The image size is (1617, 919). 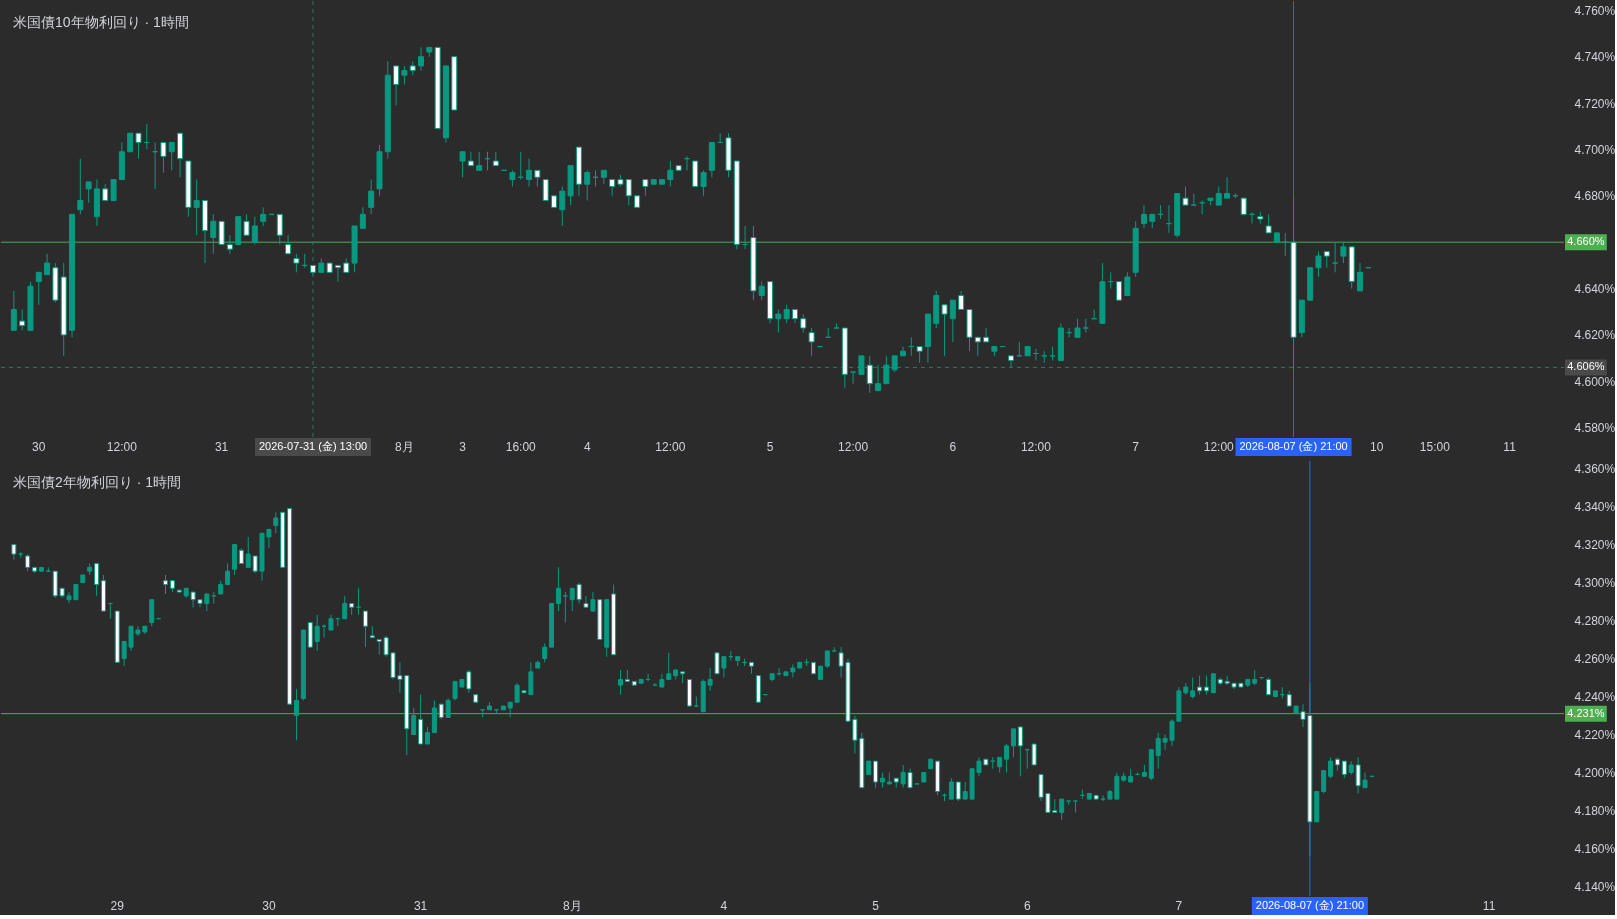 I want to click on x-tick-label: 30, so click(x=269, y=906).